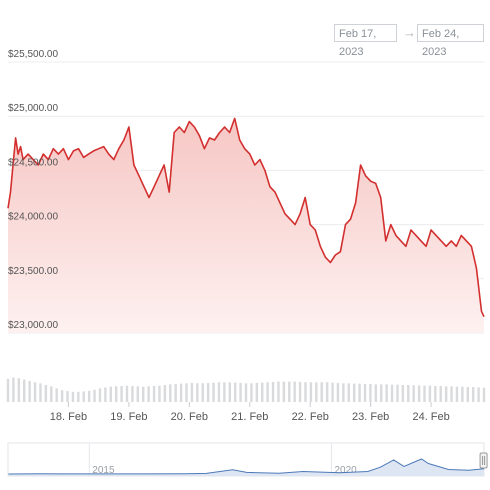  Describe the element at coordinates (33, 108) in the screenshot. I see `y-tick-label: $25,000.00` at that location.